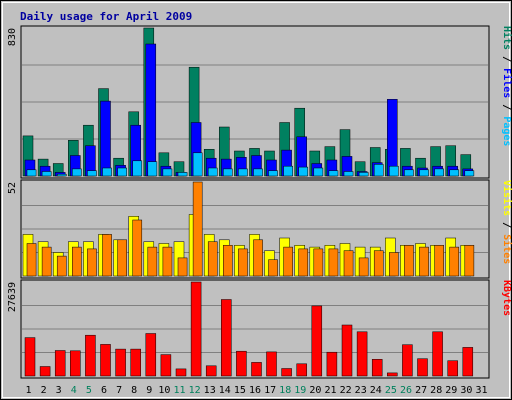 This screenshot has width=512, height=400. Describe the element at coordinates (270, 390) in the screenshot. I see `x-tick-label-day-17: 17` at that location.